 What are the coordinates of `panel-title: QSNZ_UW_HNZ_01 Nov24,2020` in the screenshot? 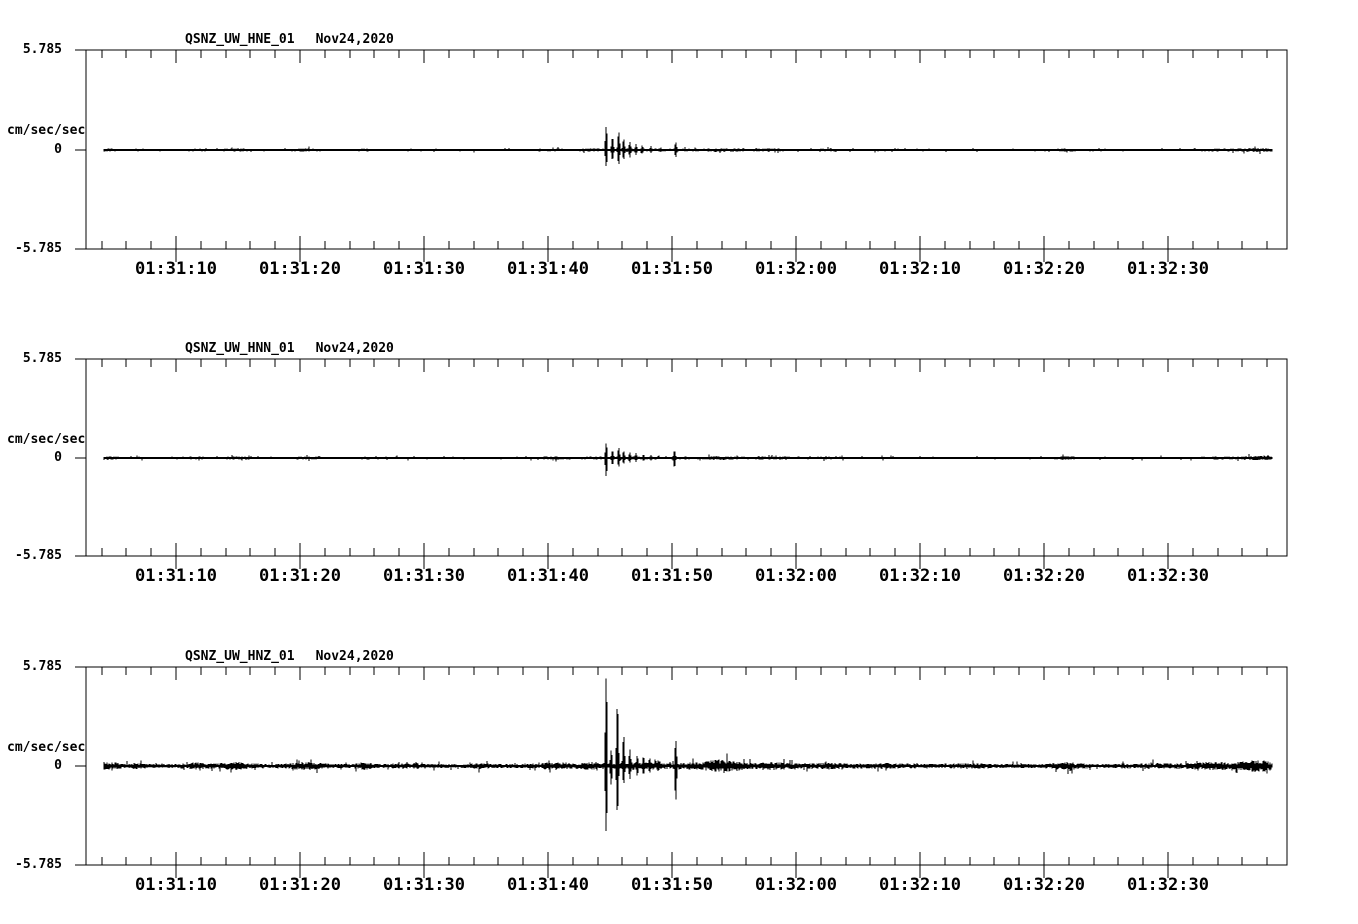 It's located at (289, 657).